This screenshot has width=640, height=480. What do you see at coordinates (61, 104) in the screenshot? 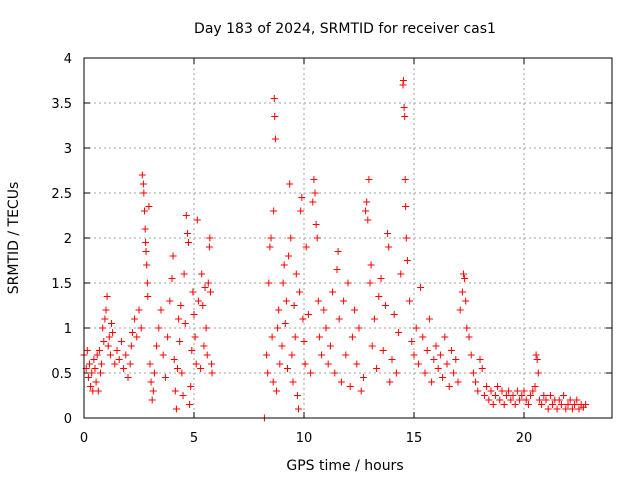
I see `y-tick-label: 3.5` at bounding box center [61, 104].